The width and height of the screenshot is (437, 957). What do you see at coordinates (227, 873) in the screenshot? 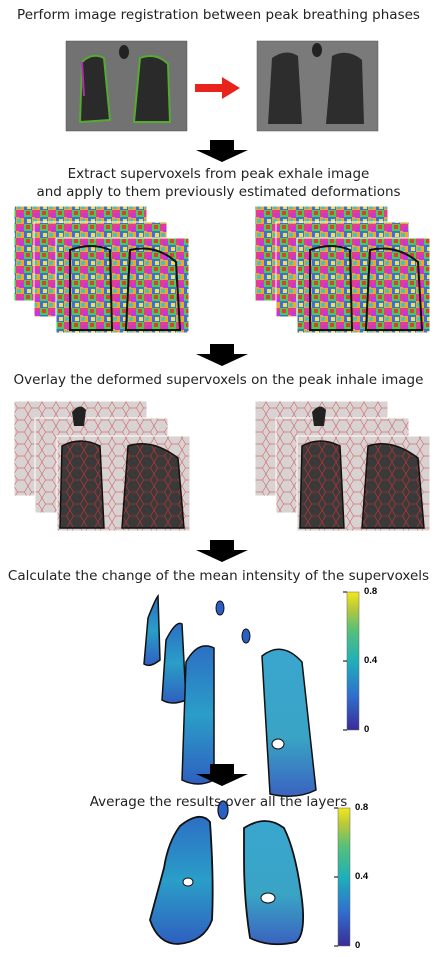
I see `averaged-intensity-map` at bounding box center [227, 873].